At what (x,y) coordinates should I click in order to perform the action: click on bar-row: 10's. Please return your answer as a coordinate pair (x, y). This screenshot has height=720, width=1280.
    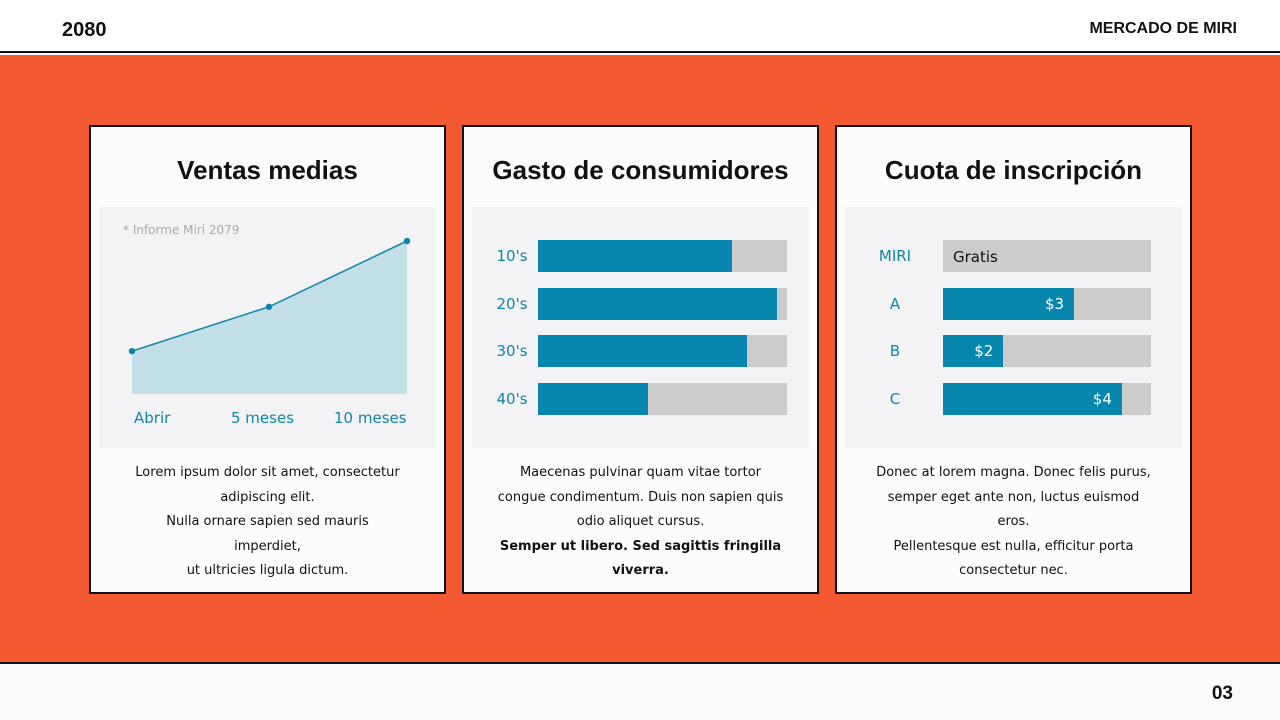
    Looking at the image, I should click on (640, 256).